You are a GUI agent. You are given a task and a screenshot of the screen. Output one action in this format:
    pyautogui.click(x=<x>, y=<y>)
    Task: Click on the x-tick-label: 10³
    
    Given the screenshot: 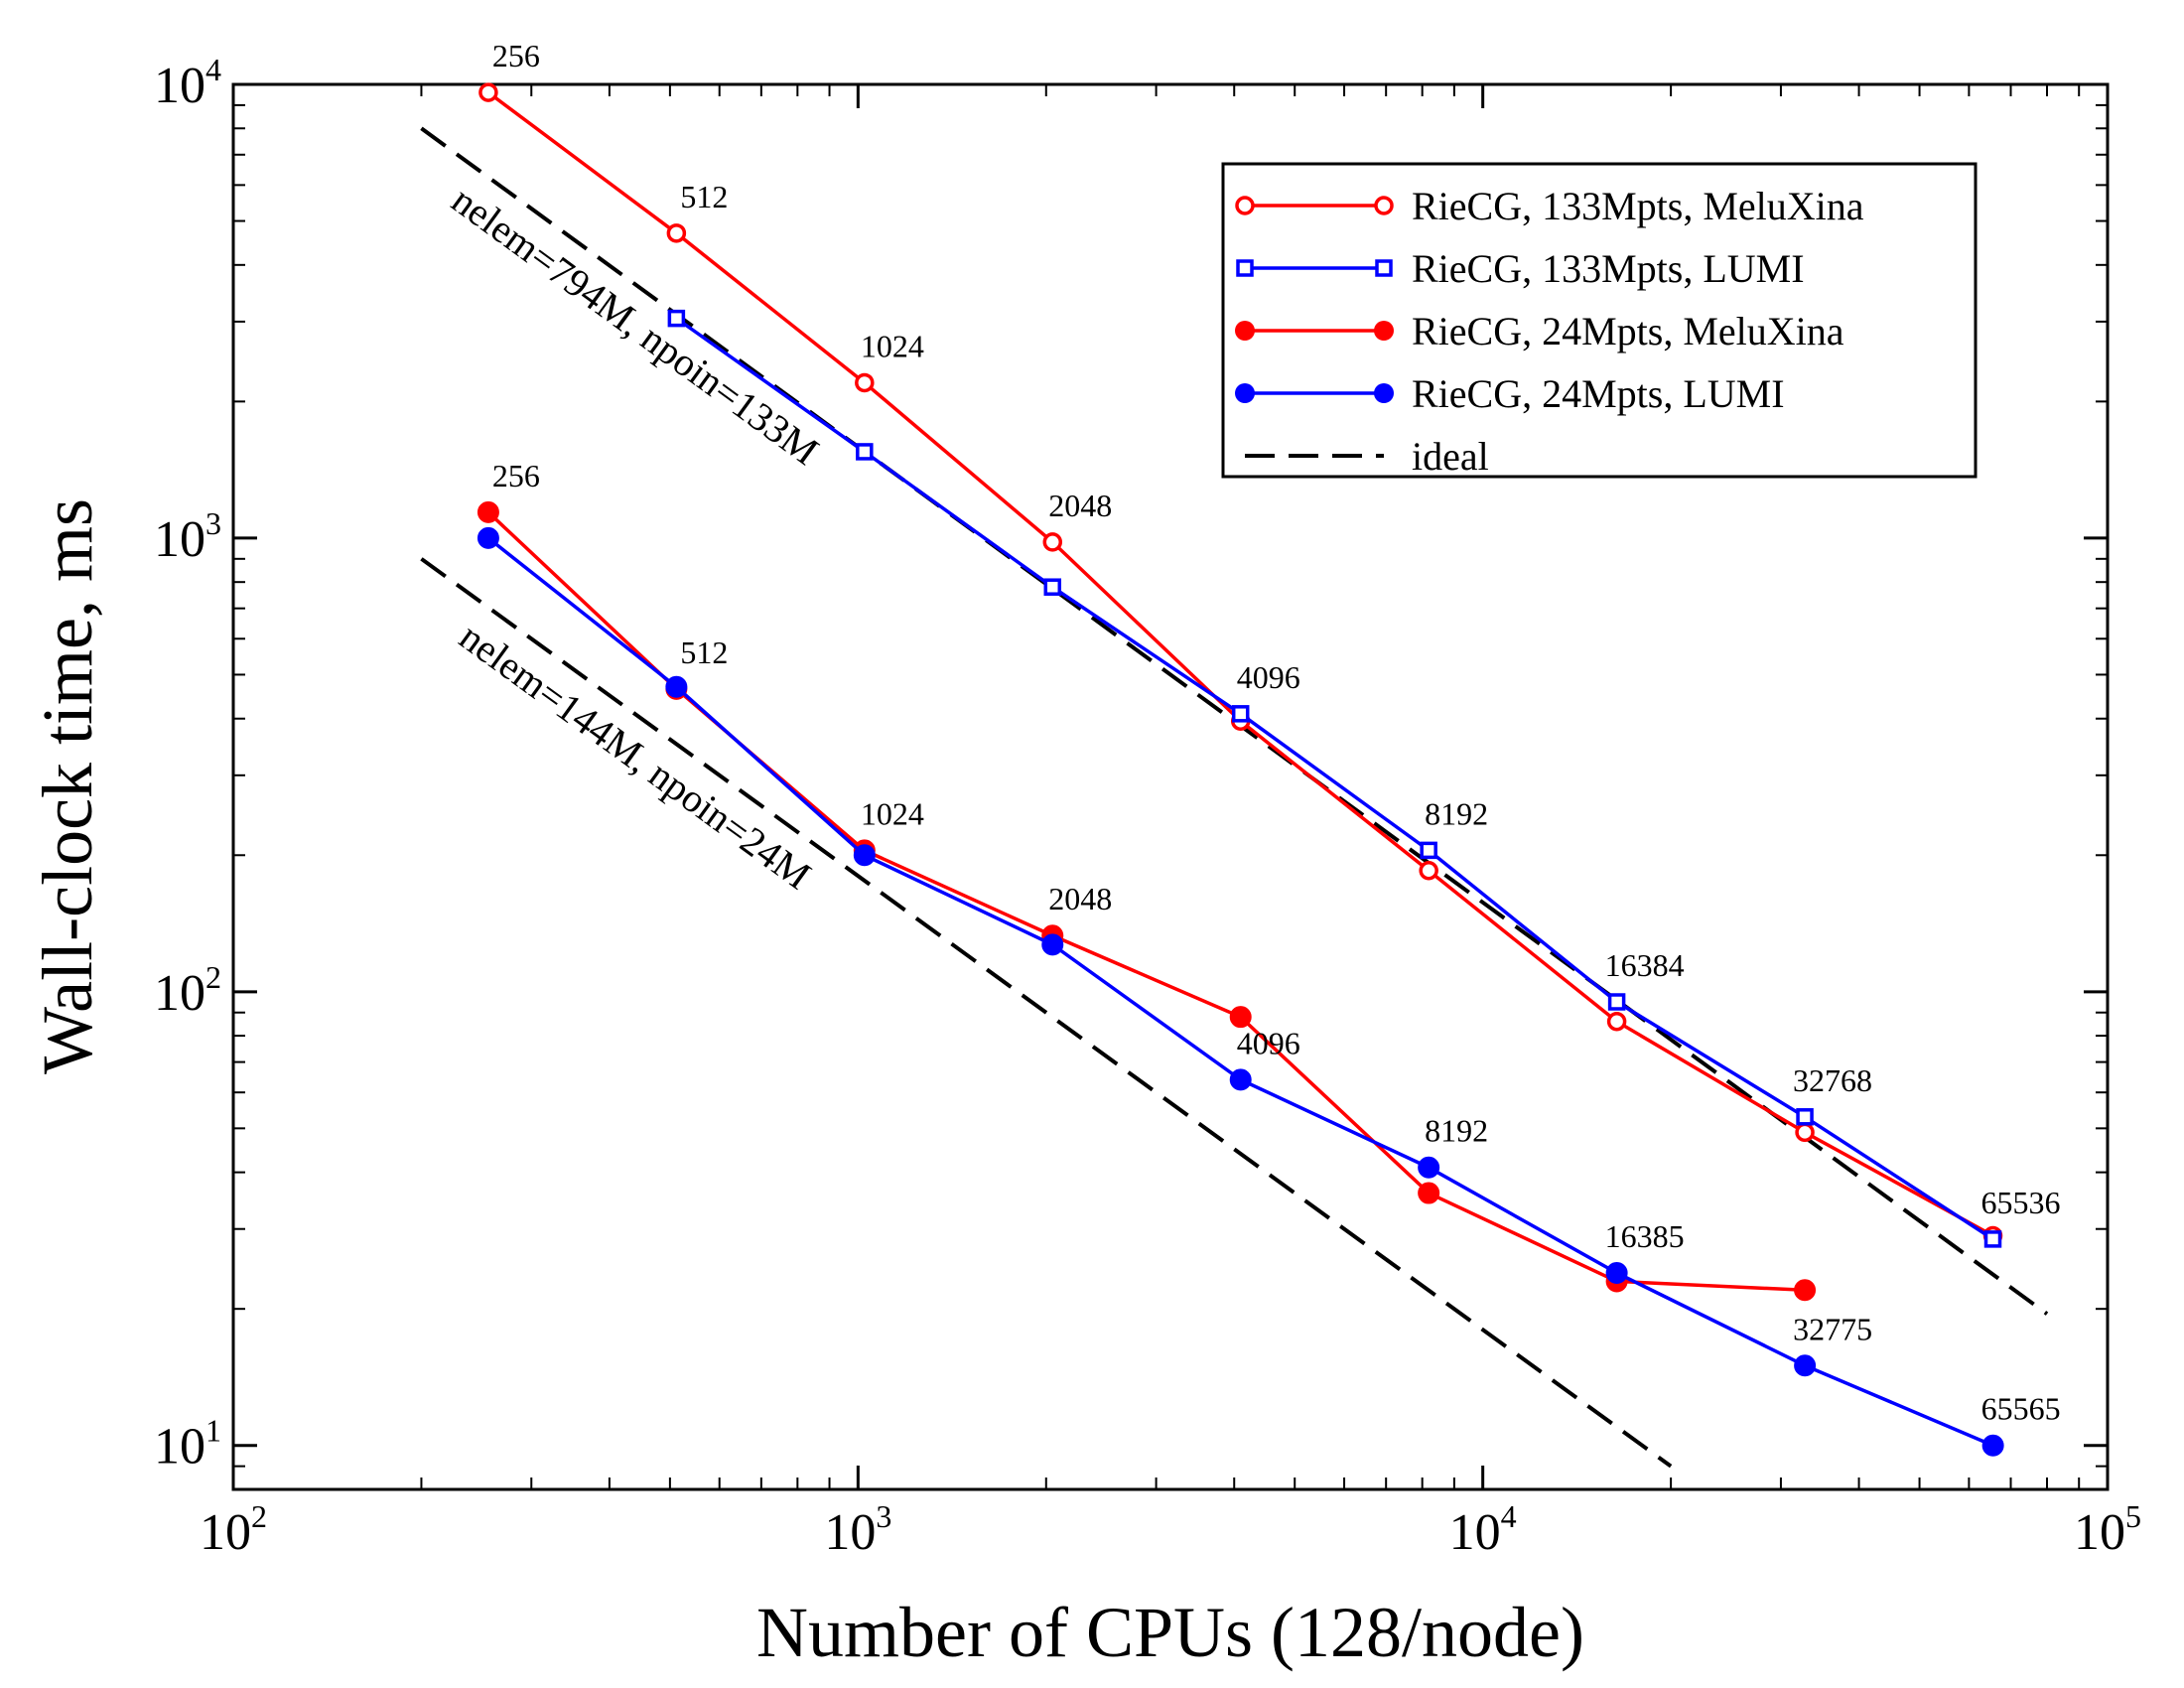 What is the action you would take?
    pyautogui.click(x=857, y=1529)
    